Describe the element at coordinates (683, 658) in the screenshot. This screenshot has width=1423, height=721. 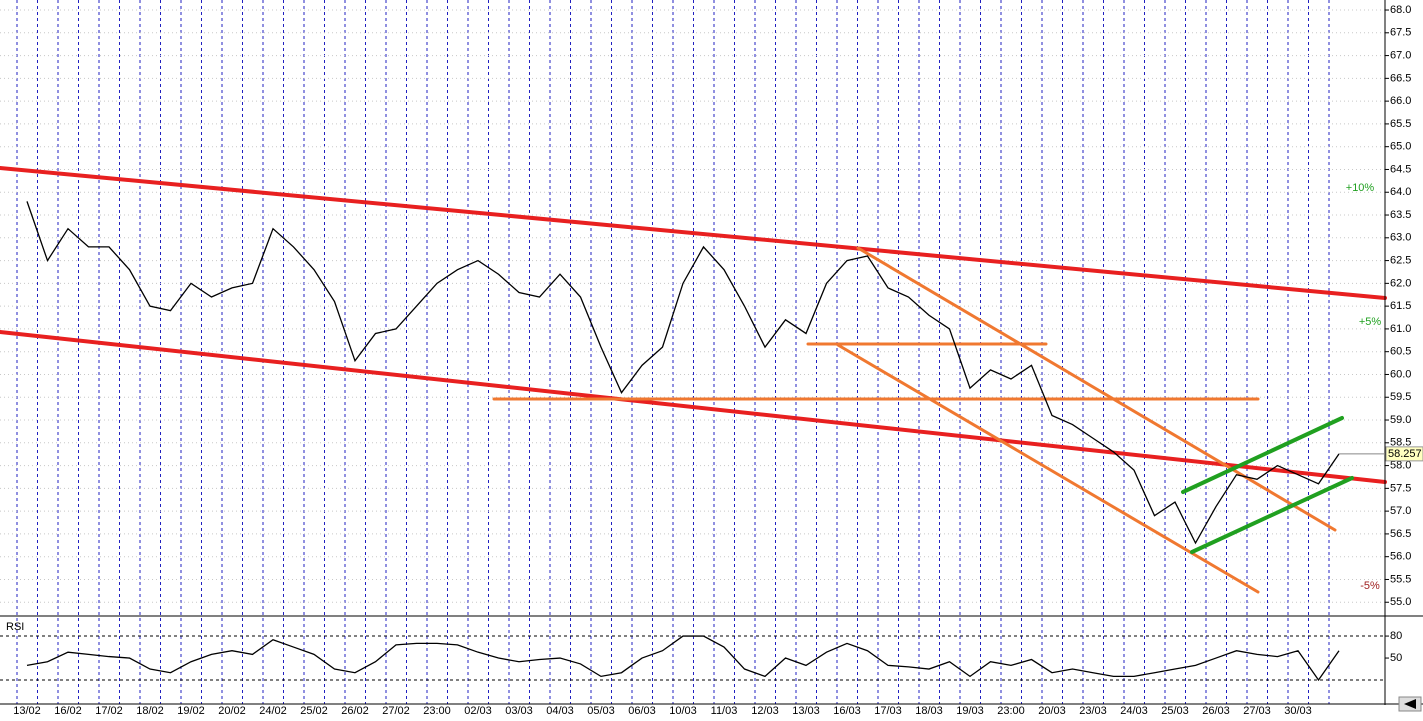
I see `price-line` at that location.